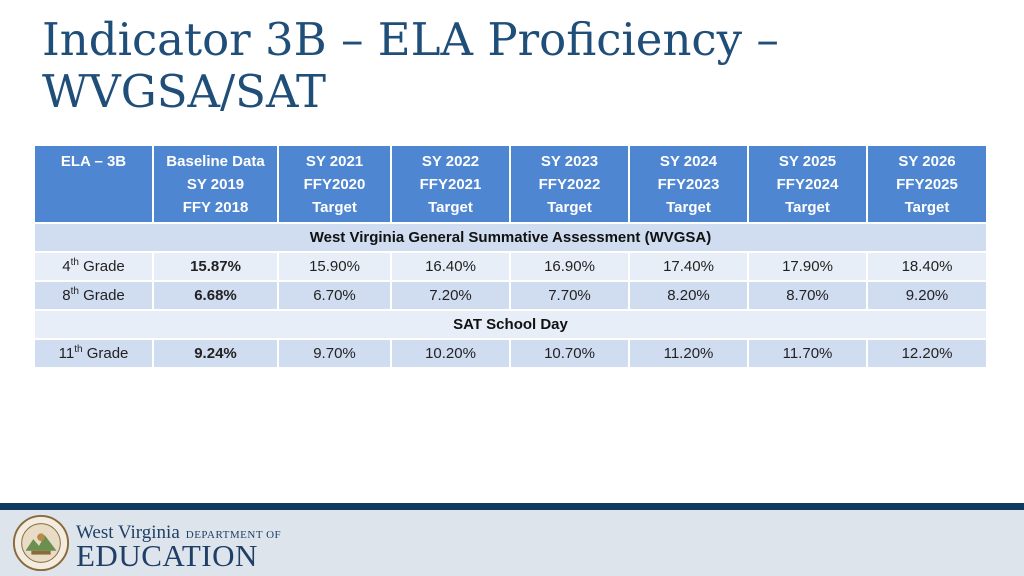  What do you see at coordinates (215, 266) in the screenshot?
I see `baseline-value: 15.87%` at bounding box center [215, 266].